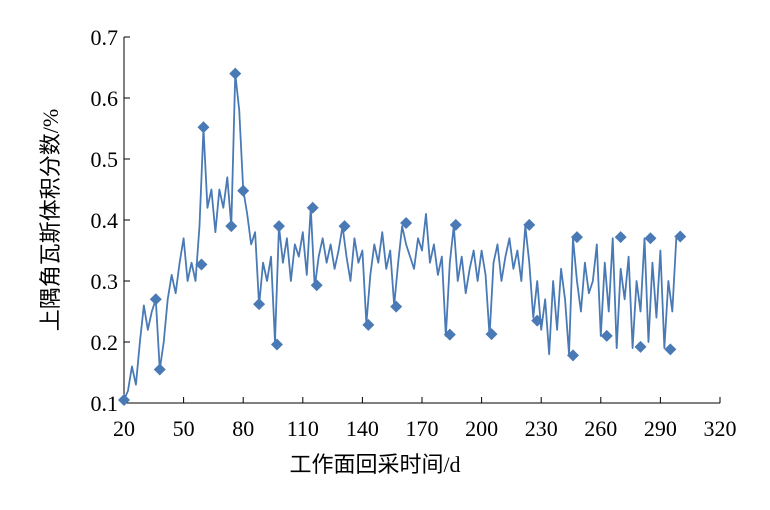 The height and width of the screenshot is (510, 770). What do you see at coordinates (105, 342) in the screenshot?
I see `y-tick-label: 0.2` at bounding box center [105, 342].